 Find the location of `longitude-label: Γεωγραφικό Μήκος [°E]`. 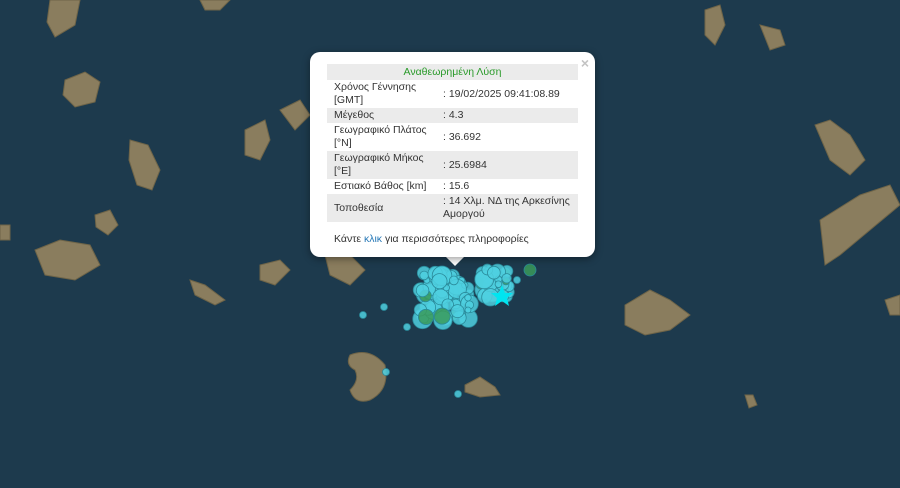

longitude-label: Γεωγραφικό Μήκος [°E] is located at coordinates (381, 165).